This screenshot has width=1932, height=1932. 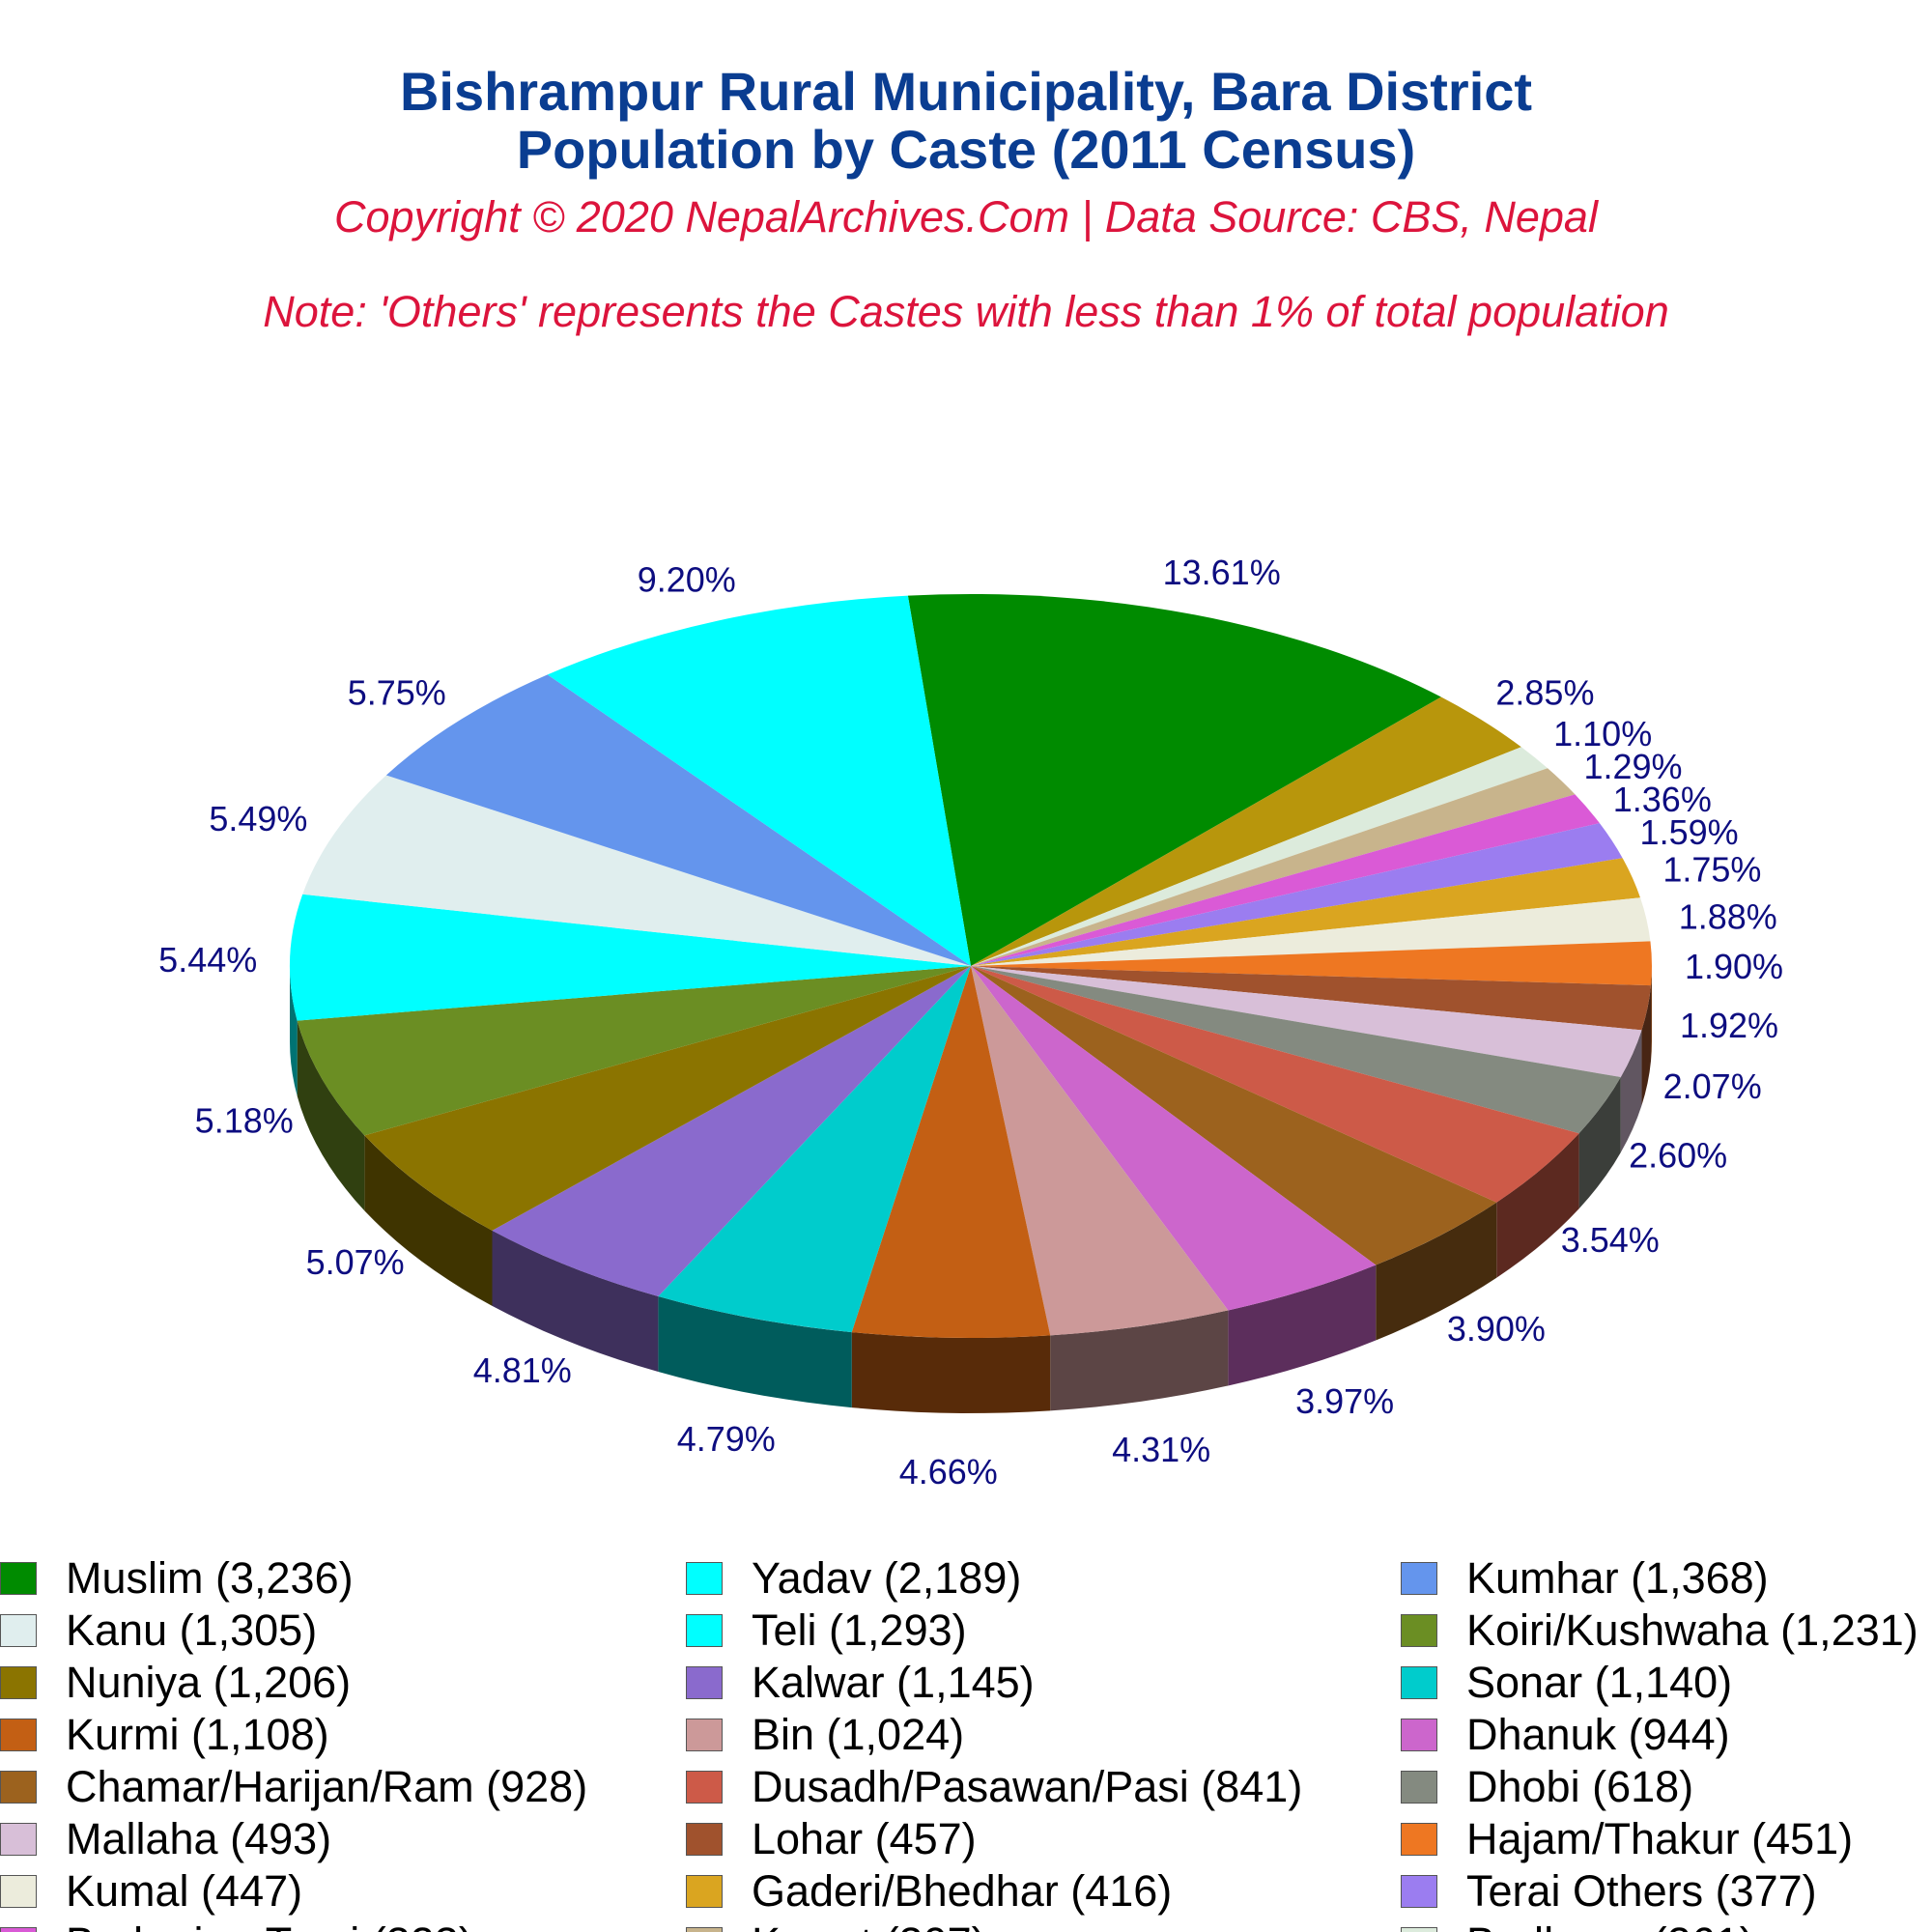 What do you see at coordinates (1311, 998) in the screenshot?
I see `pie-slice-lohar` at bounding box center [1311, 998].